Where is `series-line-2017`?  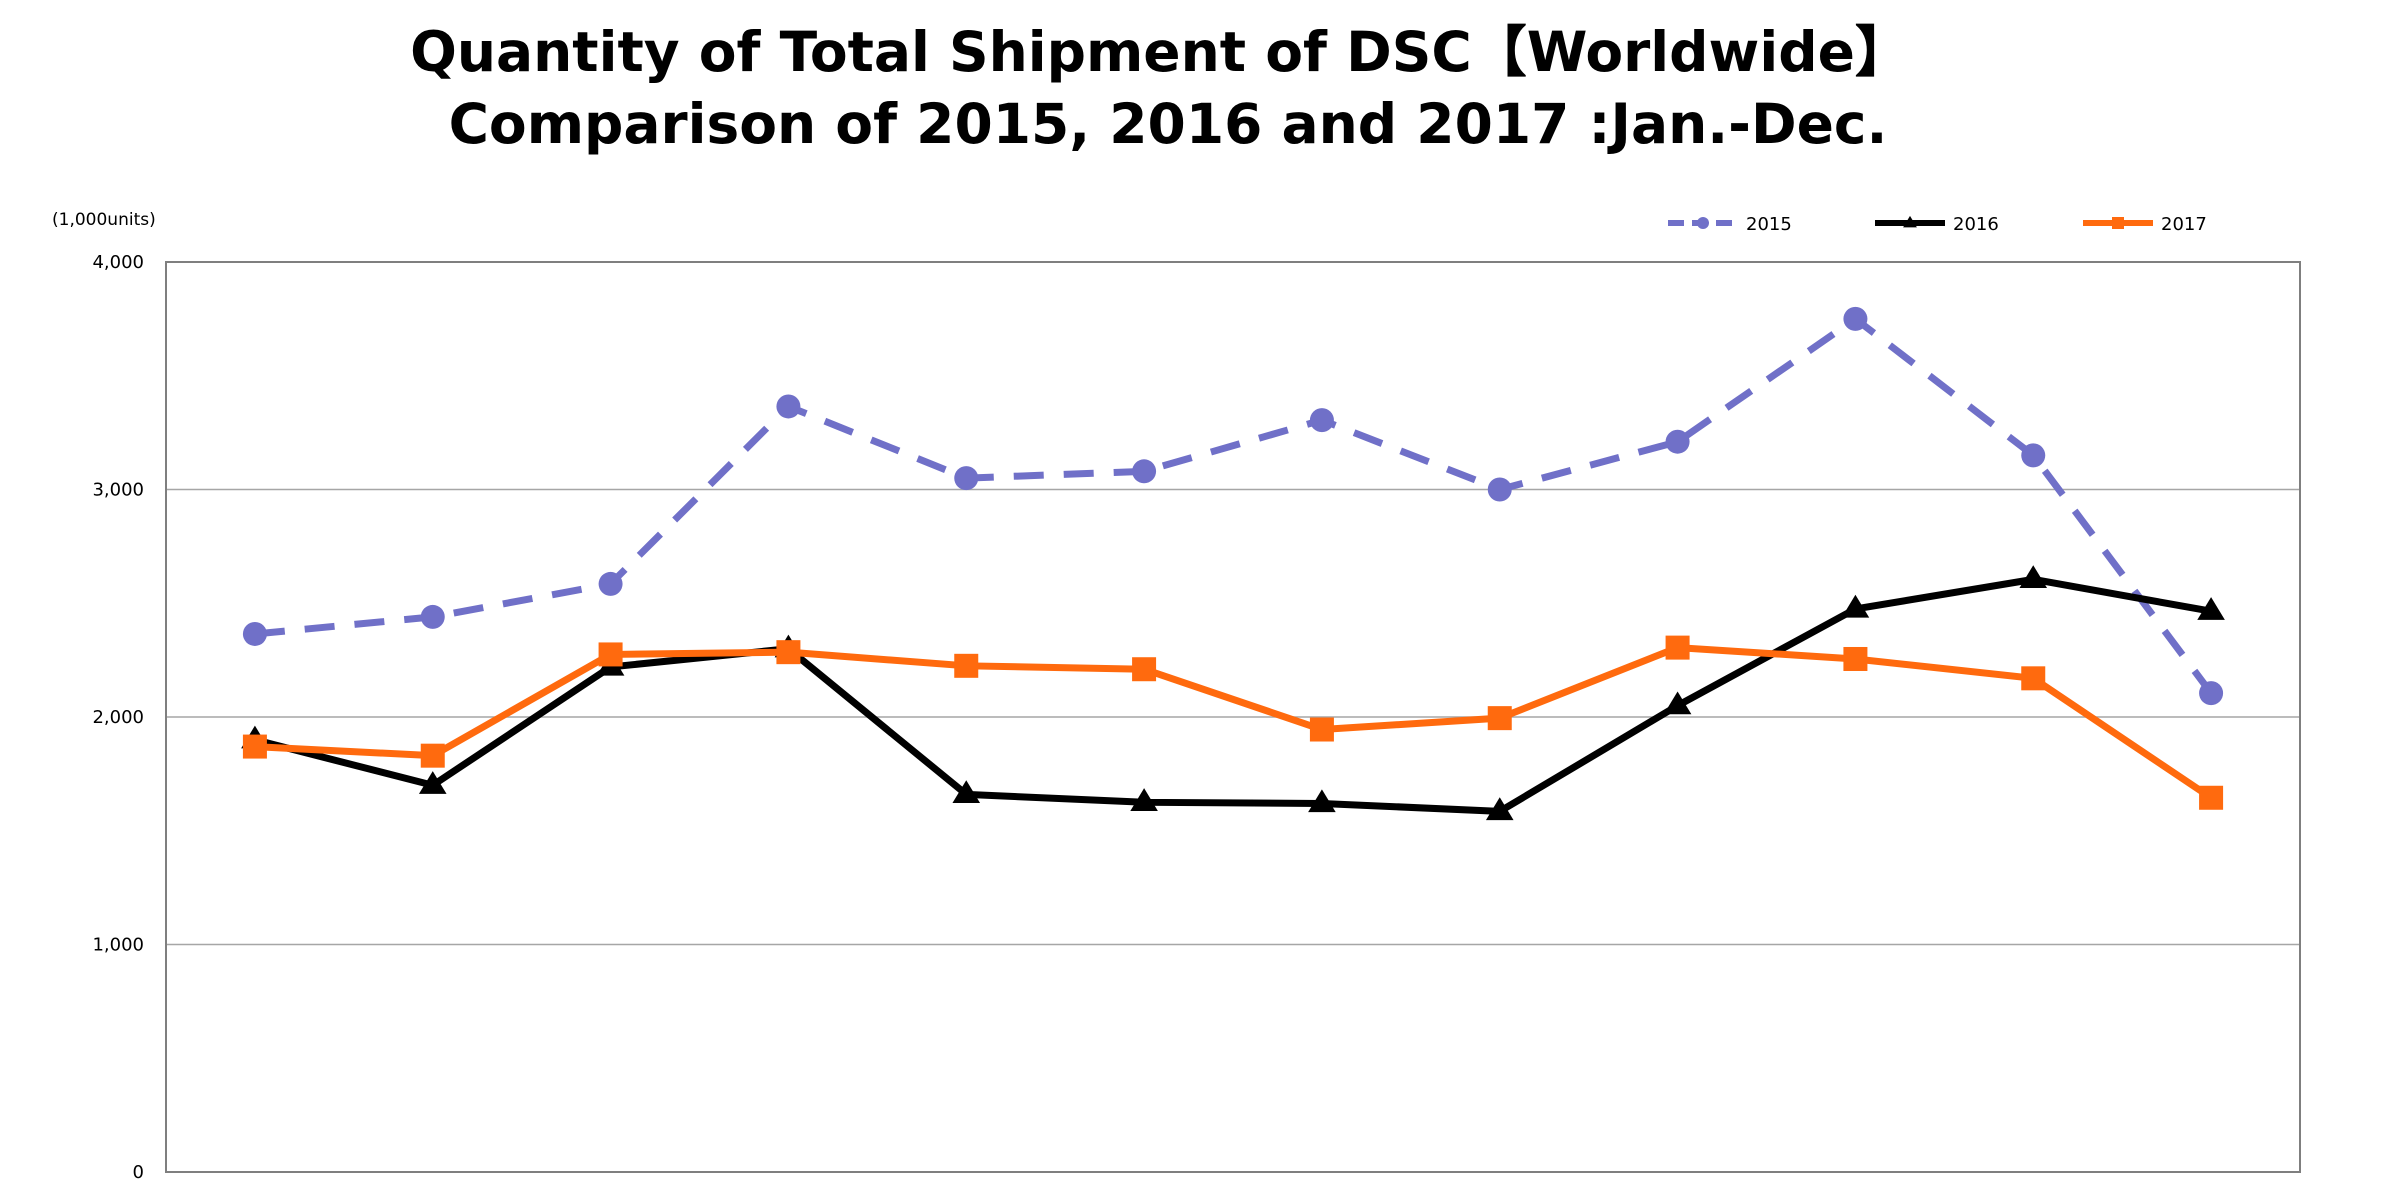
series-line-2017 is located at coordinates (1234, 722).